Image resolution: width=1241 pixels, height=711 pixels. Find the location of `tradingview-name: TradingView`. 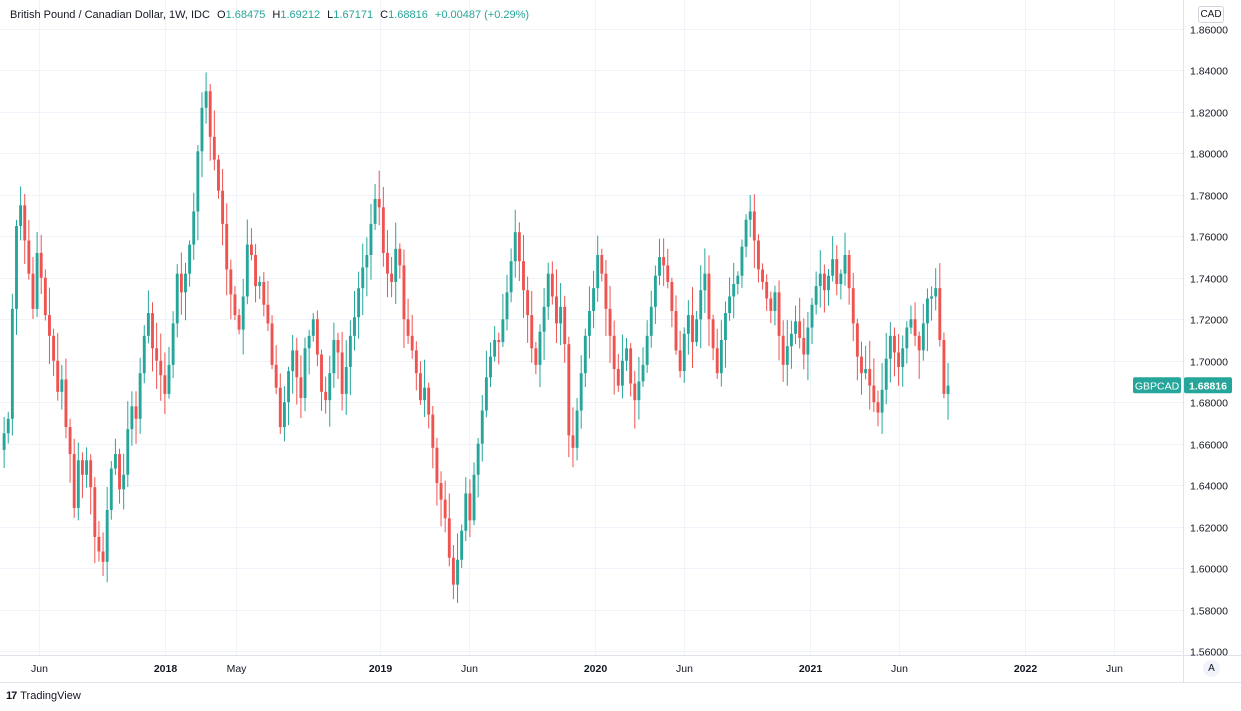

tradingview-name: TradingView is located at coordinates (50, 696).